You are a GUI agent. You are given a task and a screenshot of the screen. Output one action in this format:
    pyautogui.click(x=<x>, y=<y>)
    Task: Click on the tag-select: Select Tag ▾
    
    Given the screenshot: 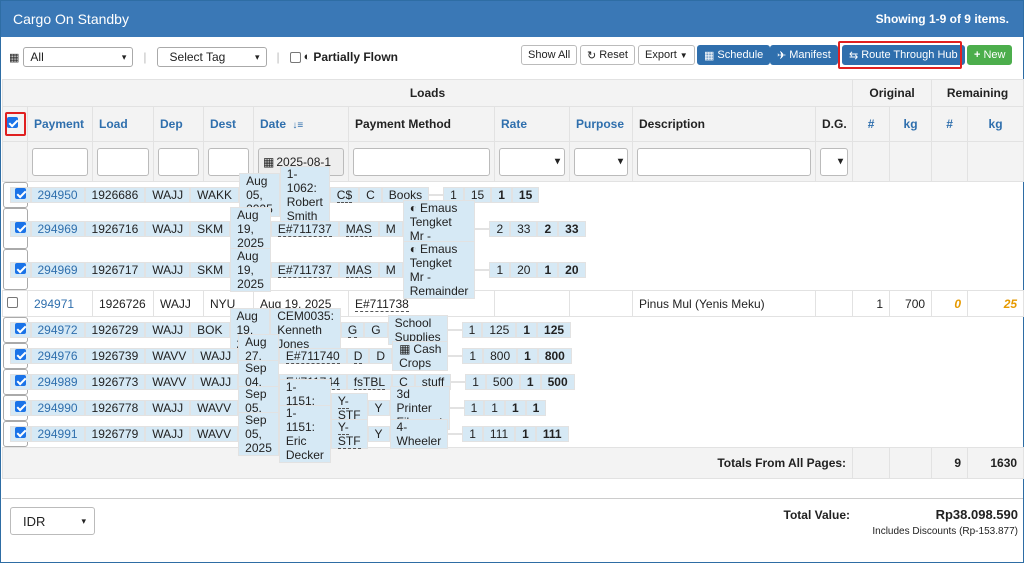 What is the action you would take?
    pyautogui.click(x=211, y=57)
    